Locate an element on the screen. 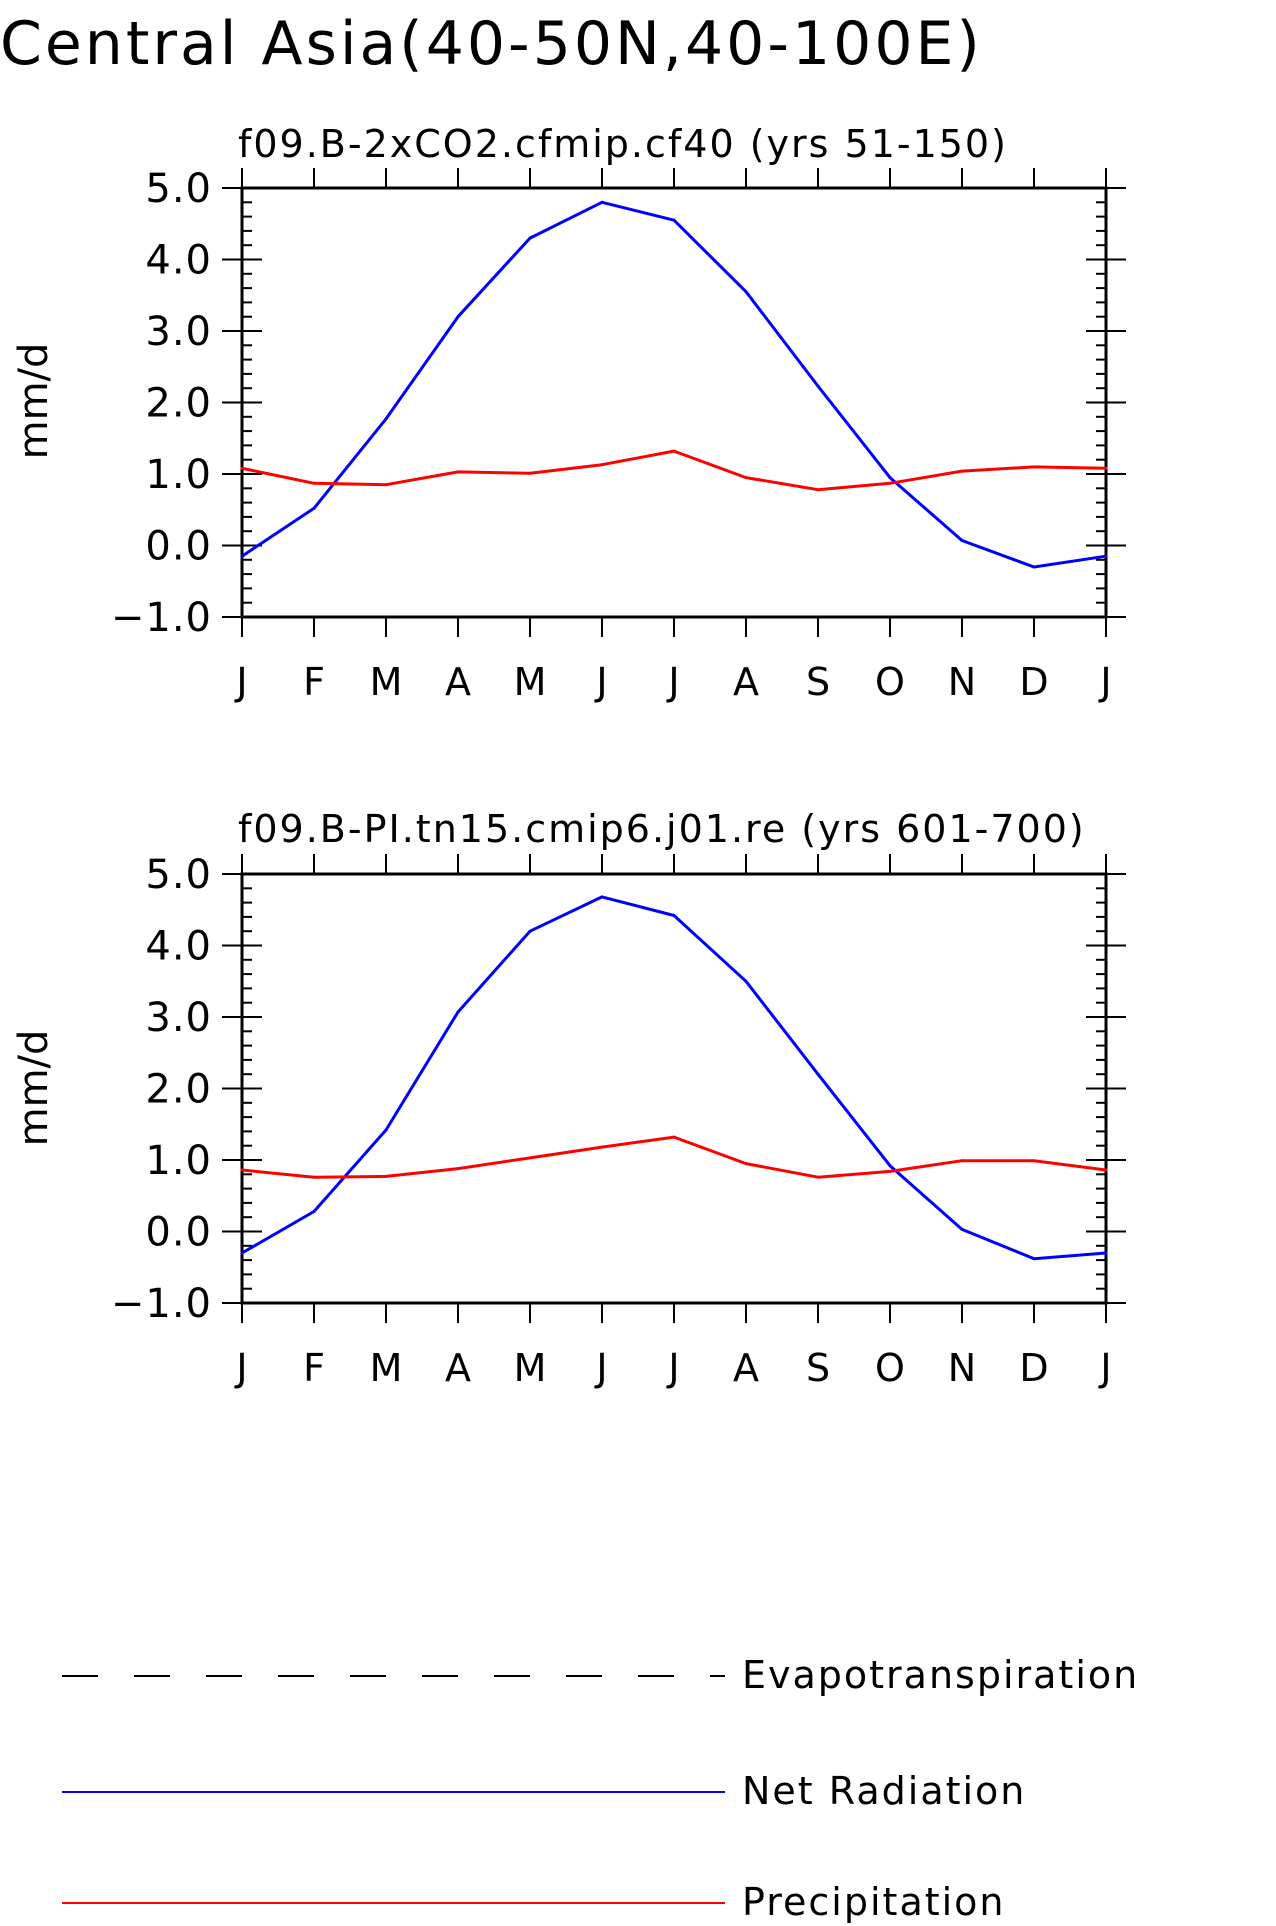  y-axis-label-top: mm/d is located at coordinates (34, 401).